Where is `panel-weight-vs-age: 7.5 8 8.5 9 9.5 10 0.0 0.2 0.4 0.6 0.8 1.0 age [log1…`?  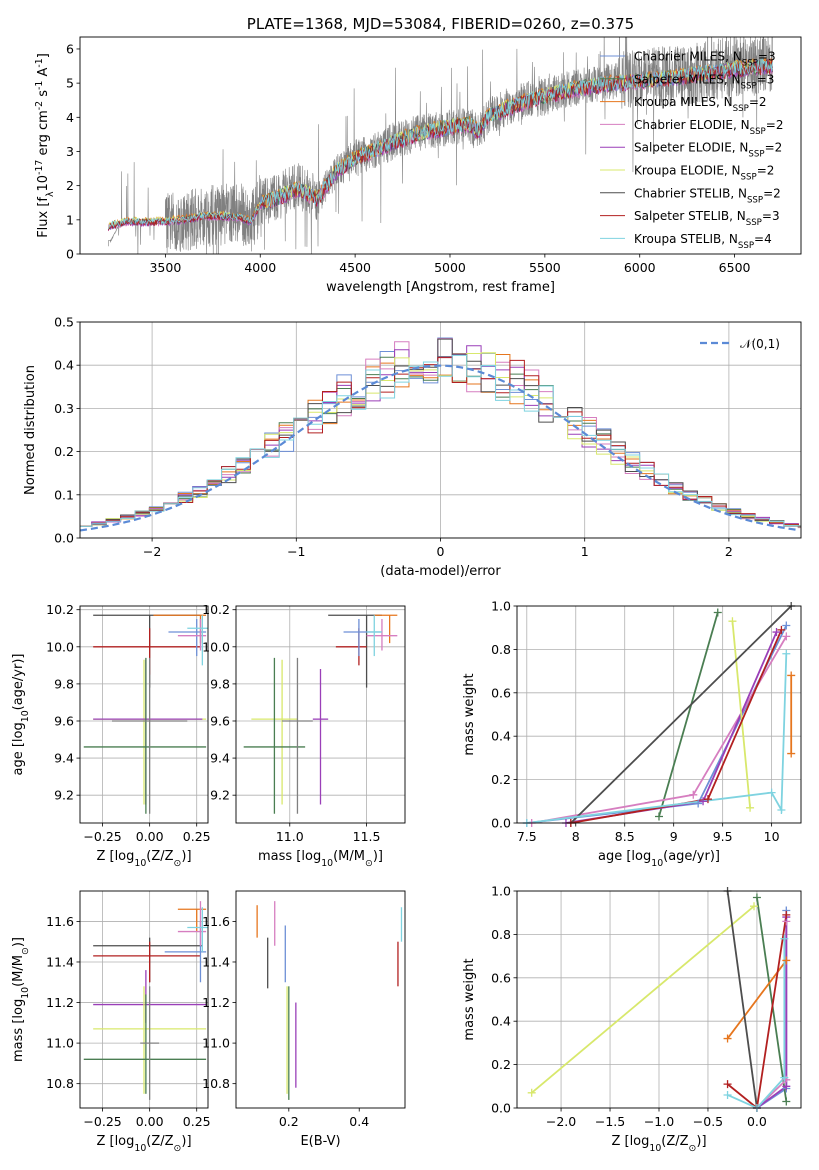 panel-weight-vs-age: 7.5 8 8.5 9 9.5 10 0.0 0.2 0.4 0.6 0.8 1.0 age [log1… is located at coordinates (632, 734).